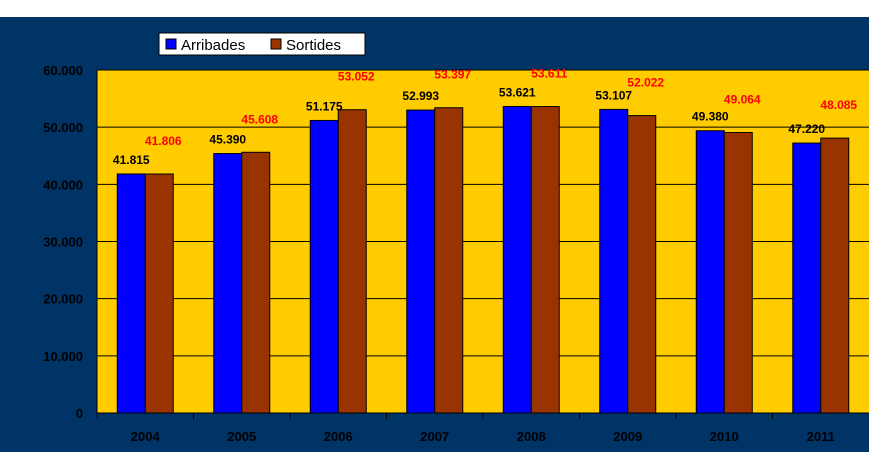 This screenshot has width=869, height=452. Describe the element at coordinates (241, 436) in the screenshot. I see `x-tick-label: 2005` at that location.